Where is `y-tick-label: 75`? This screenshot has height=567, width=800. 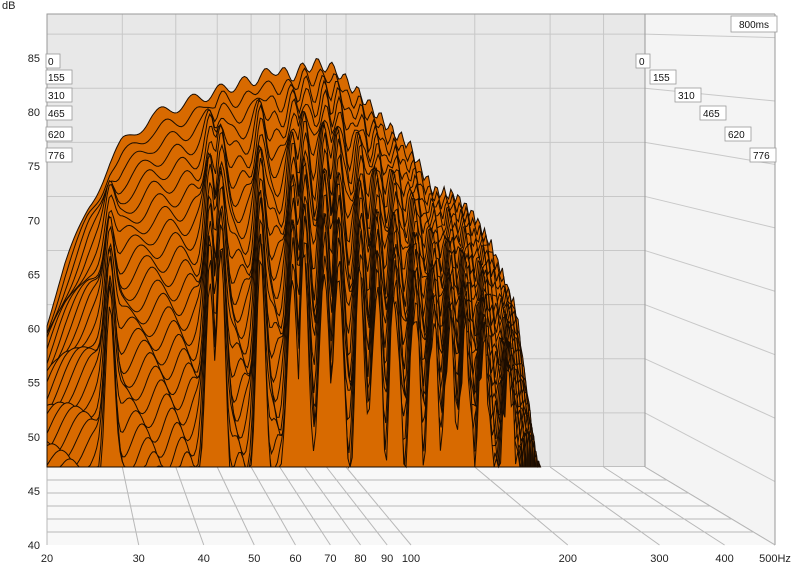 y-tick-label: 75 is located at coordinates (34, 167).